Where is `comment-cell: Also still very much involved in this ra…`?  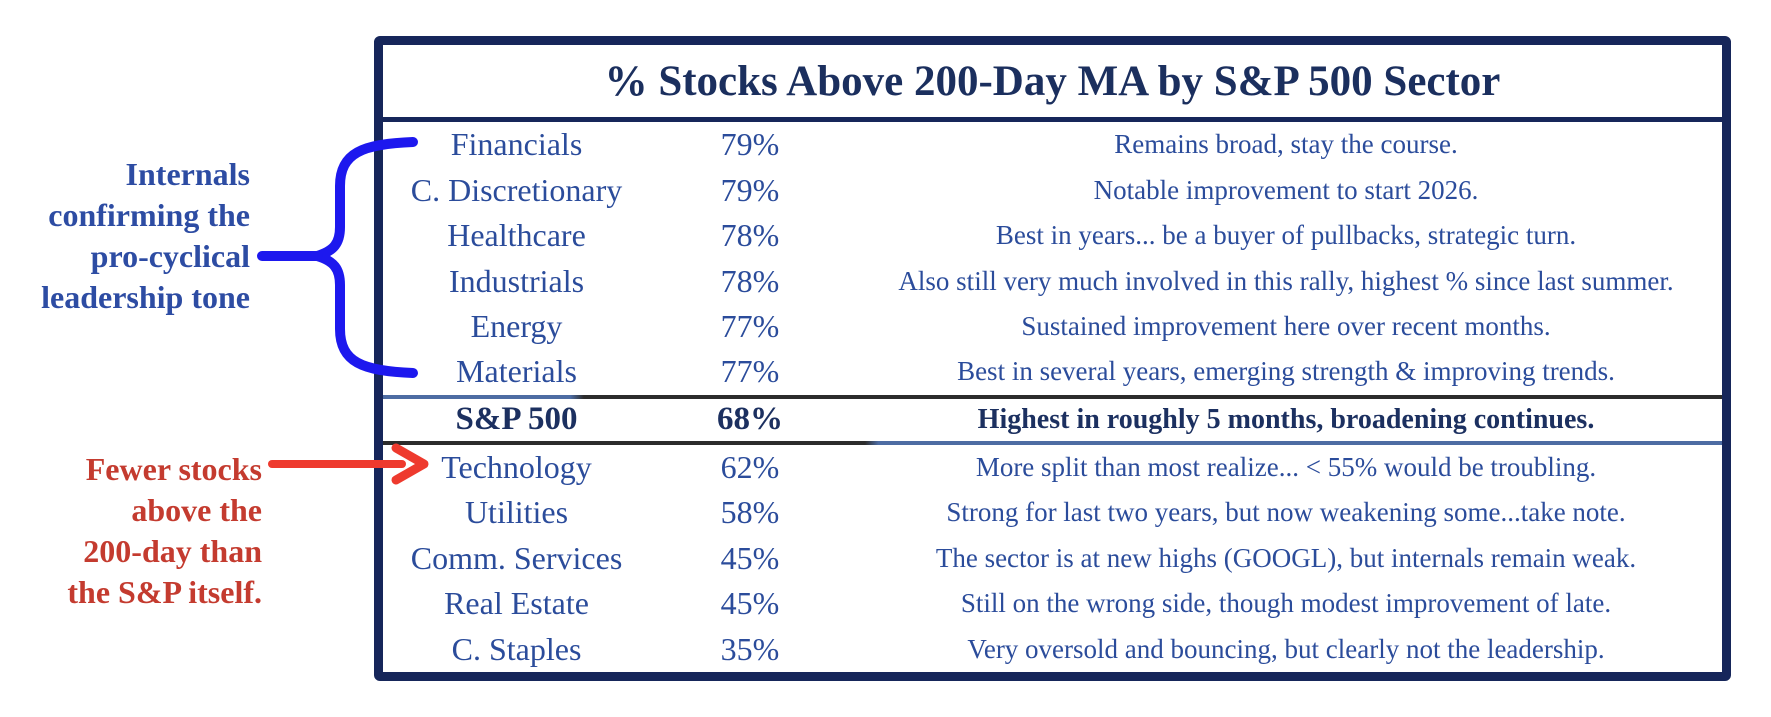
comment-cell: Also still very much involved in this ra… is located at coordinates (1286, 280).